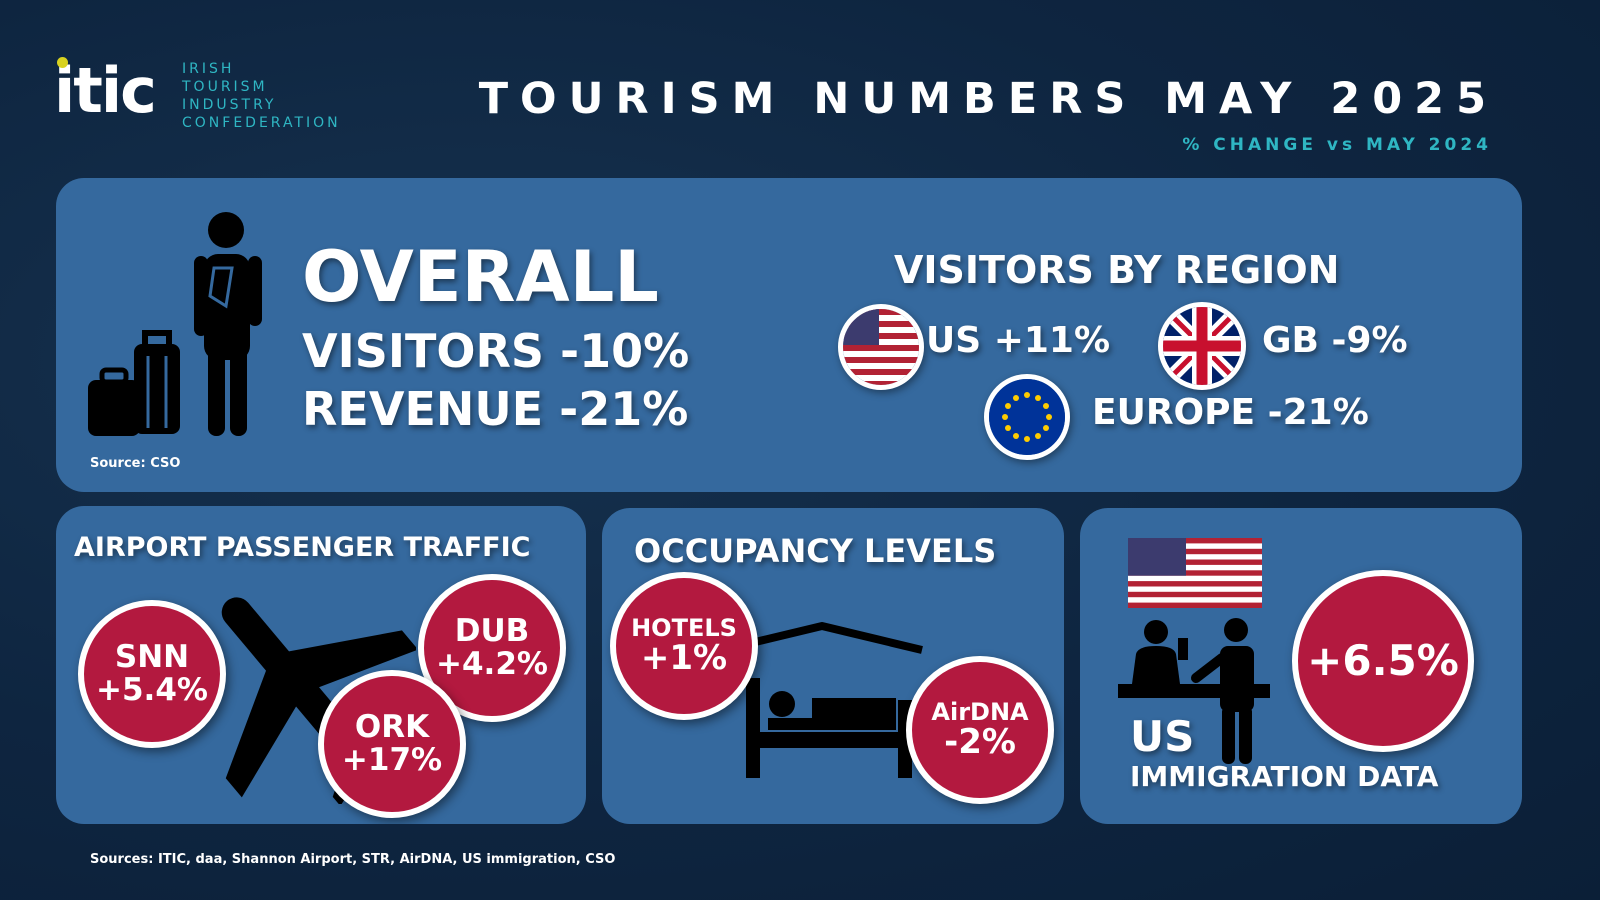 This screenshot has height=900, width=1600. I want to click on occupancy-heading: OCCUPANCY LEVELS, so click(815, 551).